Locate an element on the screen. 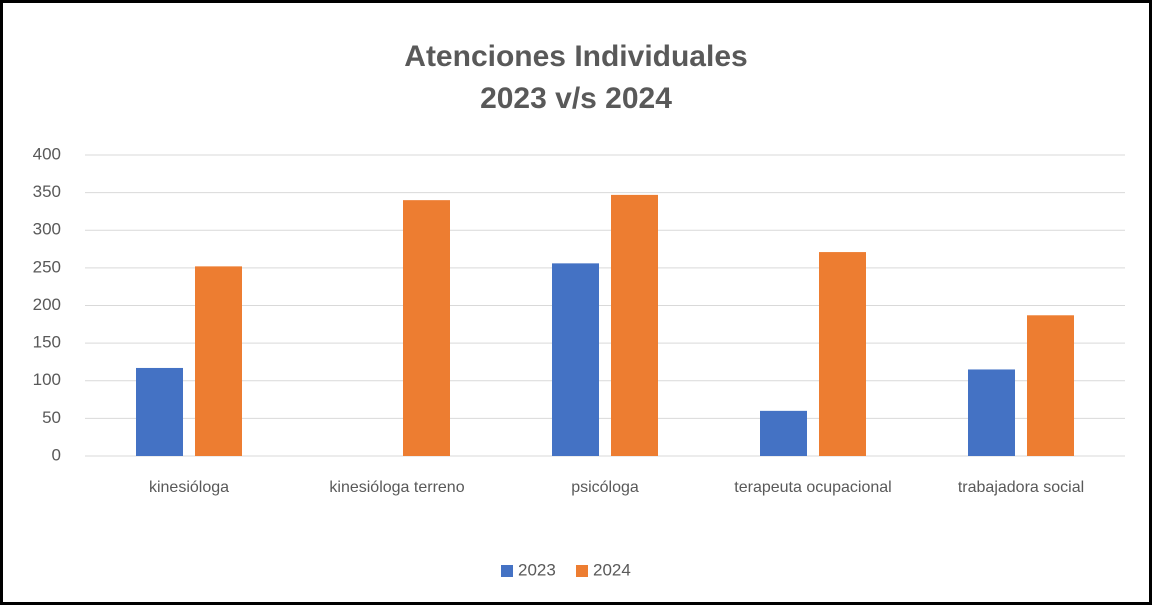 This screenshot has width=1152, height=605. y-tick-label: 350 is located at coordinates (47, 191).